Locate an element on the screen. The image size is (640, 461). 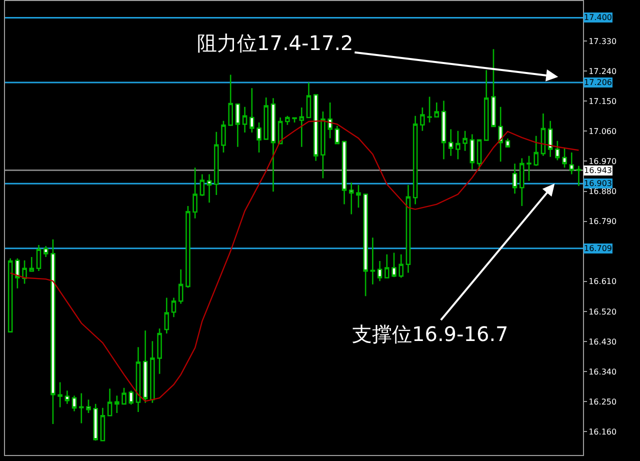
y-tick-label: 17.060 is located at coordinates (602, 131).